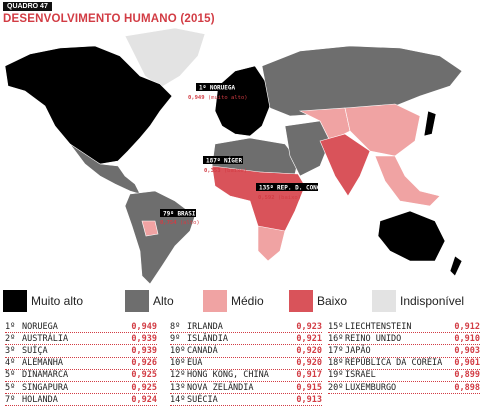 Image resolution: width=480 pixels, height=406 pixels. What do you see at coordinates (207, 338) in the screenshot?
I see `country: ISLÂNDIA` at bounding box center [207, 338].